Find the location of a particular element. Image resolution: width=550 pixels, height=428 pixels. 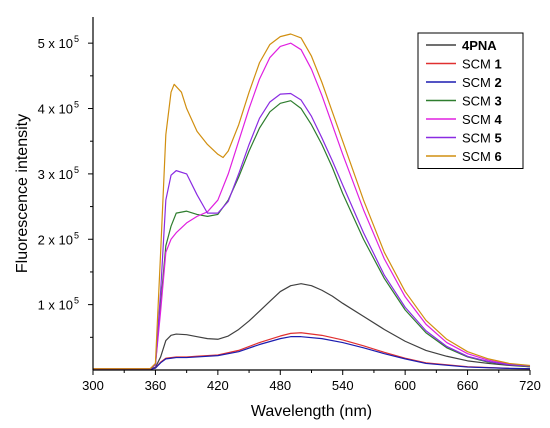

x-tick-label: 720 is located at coordinates (530, 385).